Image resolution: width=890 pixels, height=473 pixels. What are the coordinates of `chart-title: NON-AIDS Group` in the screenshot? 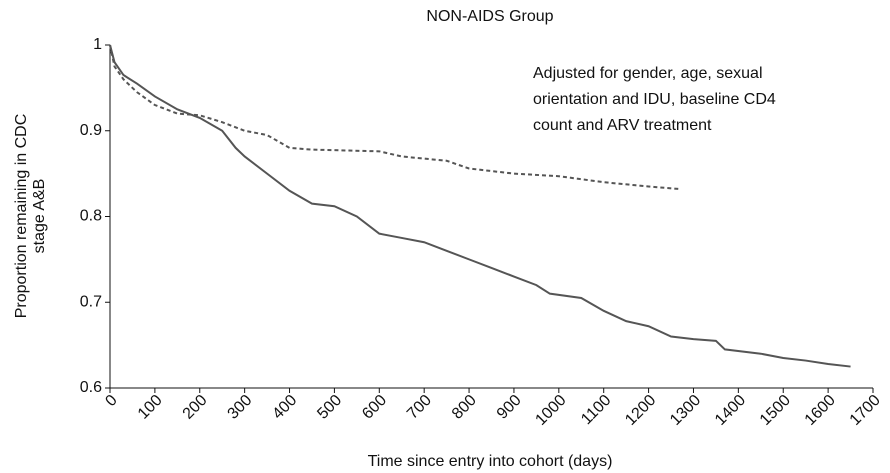 It's located at (489, 16).